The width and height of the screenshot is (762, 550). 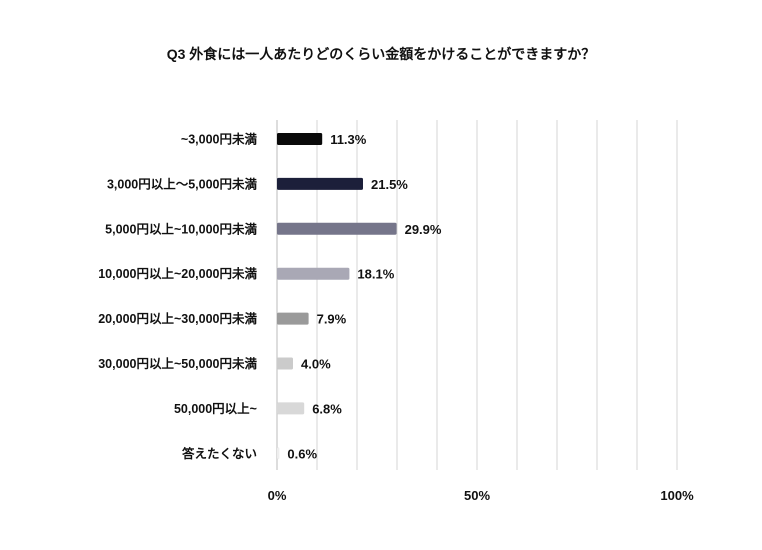 I want to click on value-label: 21.5%, so click(x=389, y=184).